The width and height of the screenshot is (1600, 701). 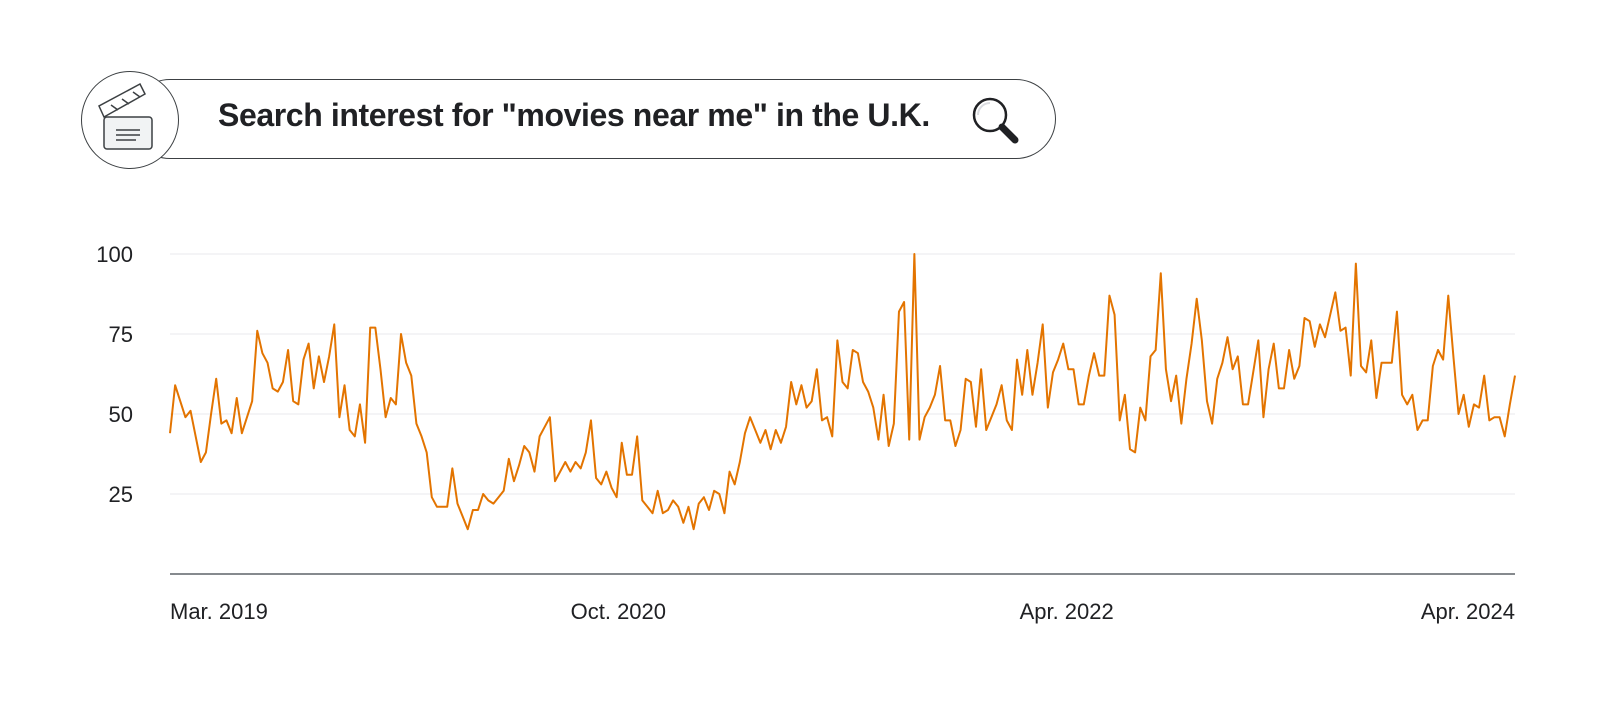 What do you see at coordinates (1067, 611) in the screenshot?
I see `x-tick-label: Apr. 2022` at bounding box center [1067, 611].